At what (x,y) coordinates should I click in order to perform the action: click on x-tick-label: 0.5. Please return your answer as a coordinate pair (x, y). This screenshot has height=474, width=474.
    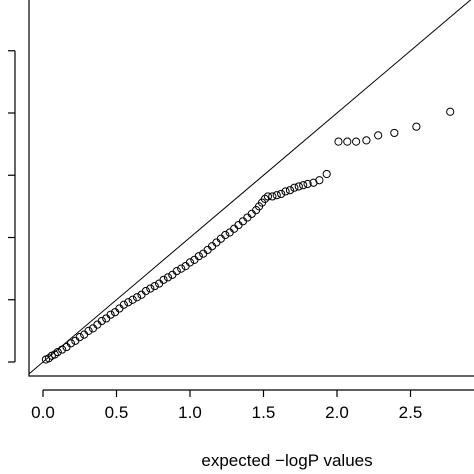
    Looking at the image, I should click on (117, 412).